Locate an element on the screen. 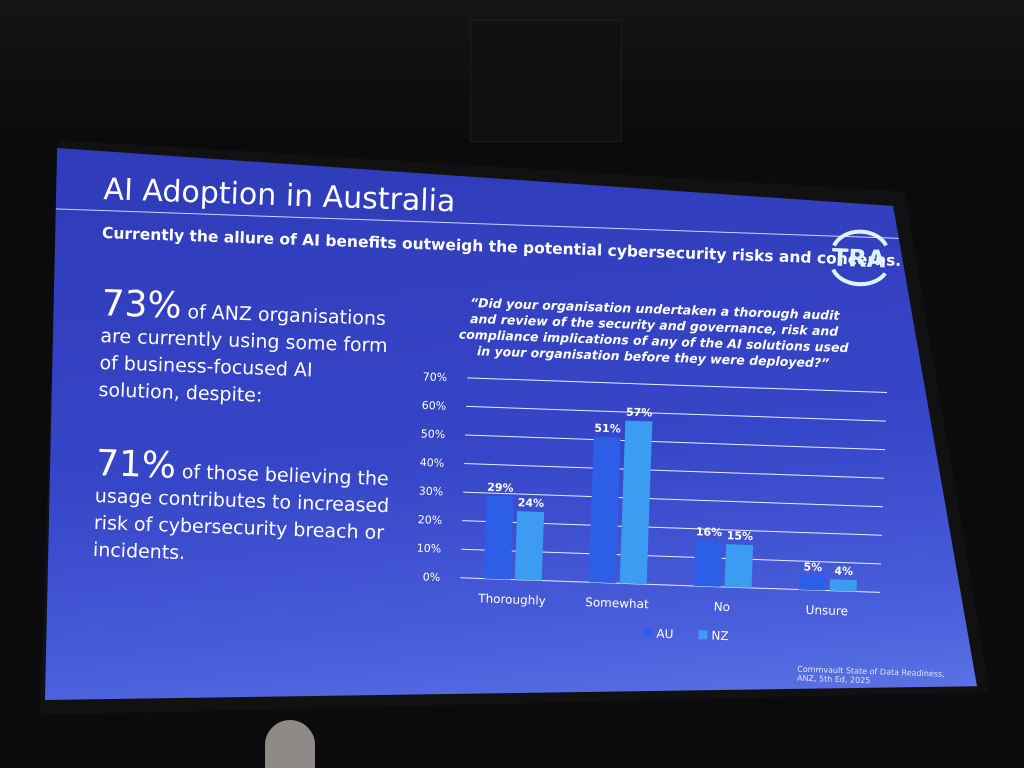  bar-nz-somewhat is located at coordinates (636, 502).